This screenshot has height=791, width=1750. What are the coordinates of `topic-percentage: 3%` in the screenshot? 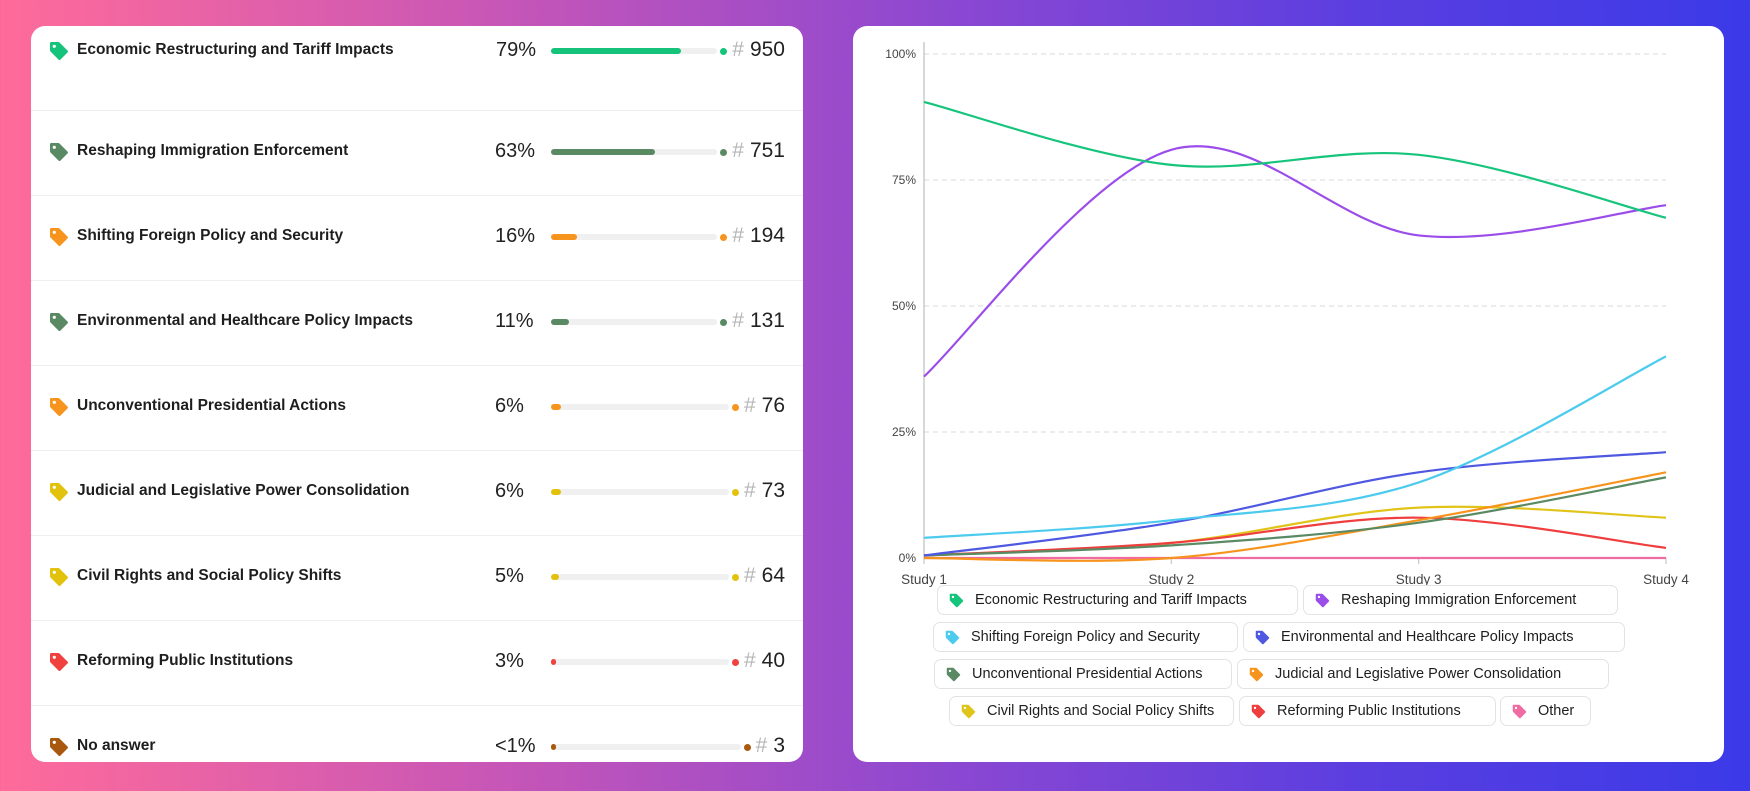 It's located at (509, 661).